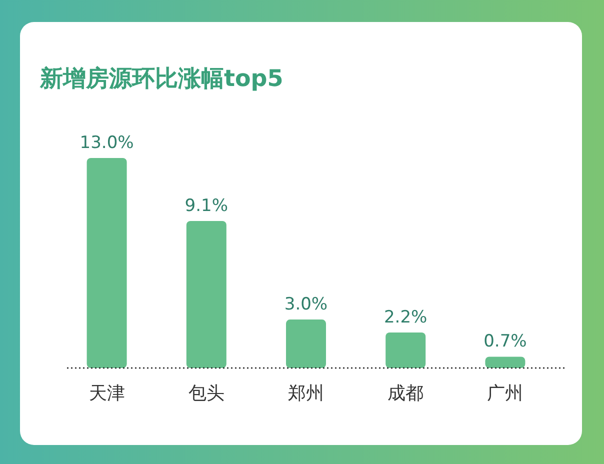 The image size is (604, 464). I want to click on data-label: 9.1%, so click(206, 206).